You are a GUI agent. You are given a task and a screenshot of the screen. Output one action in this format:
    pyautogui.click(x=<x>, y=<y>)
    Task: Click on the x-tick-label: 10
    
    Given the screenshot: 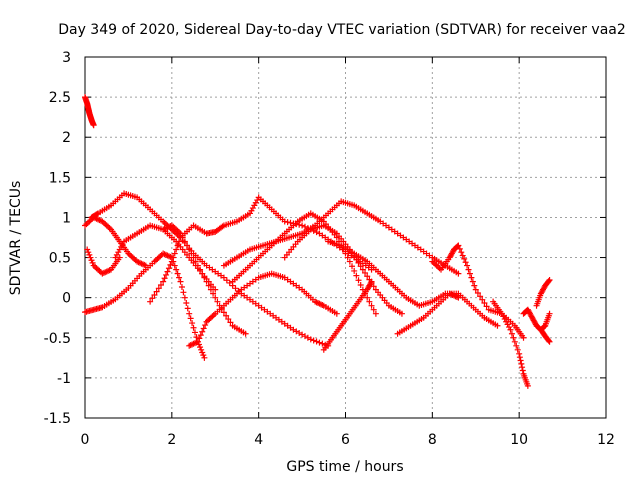 What is the action you would take?
    pyautogui.click(x=519, y=440)
    